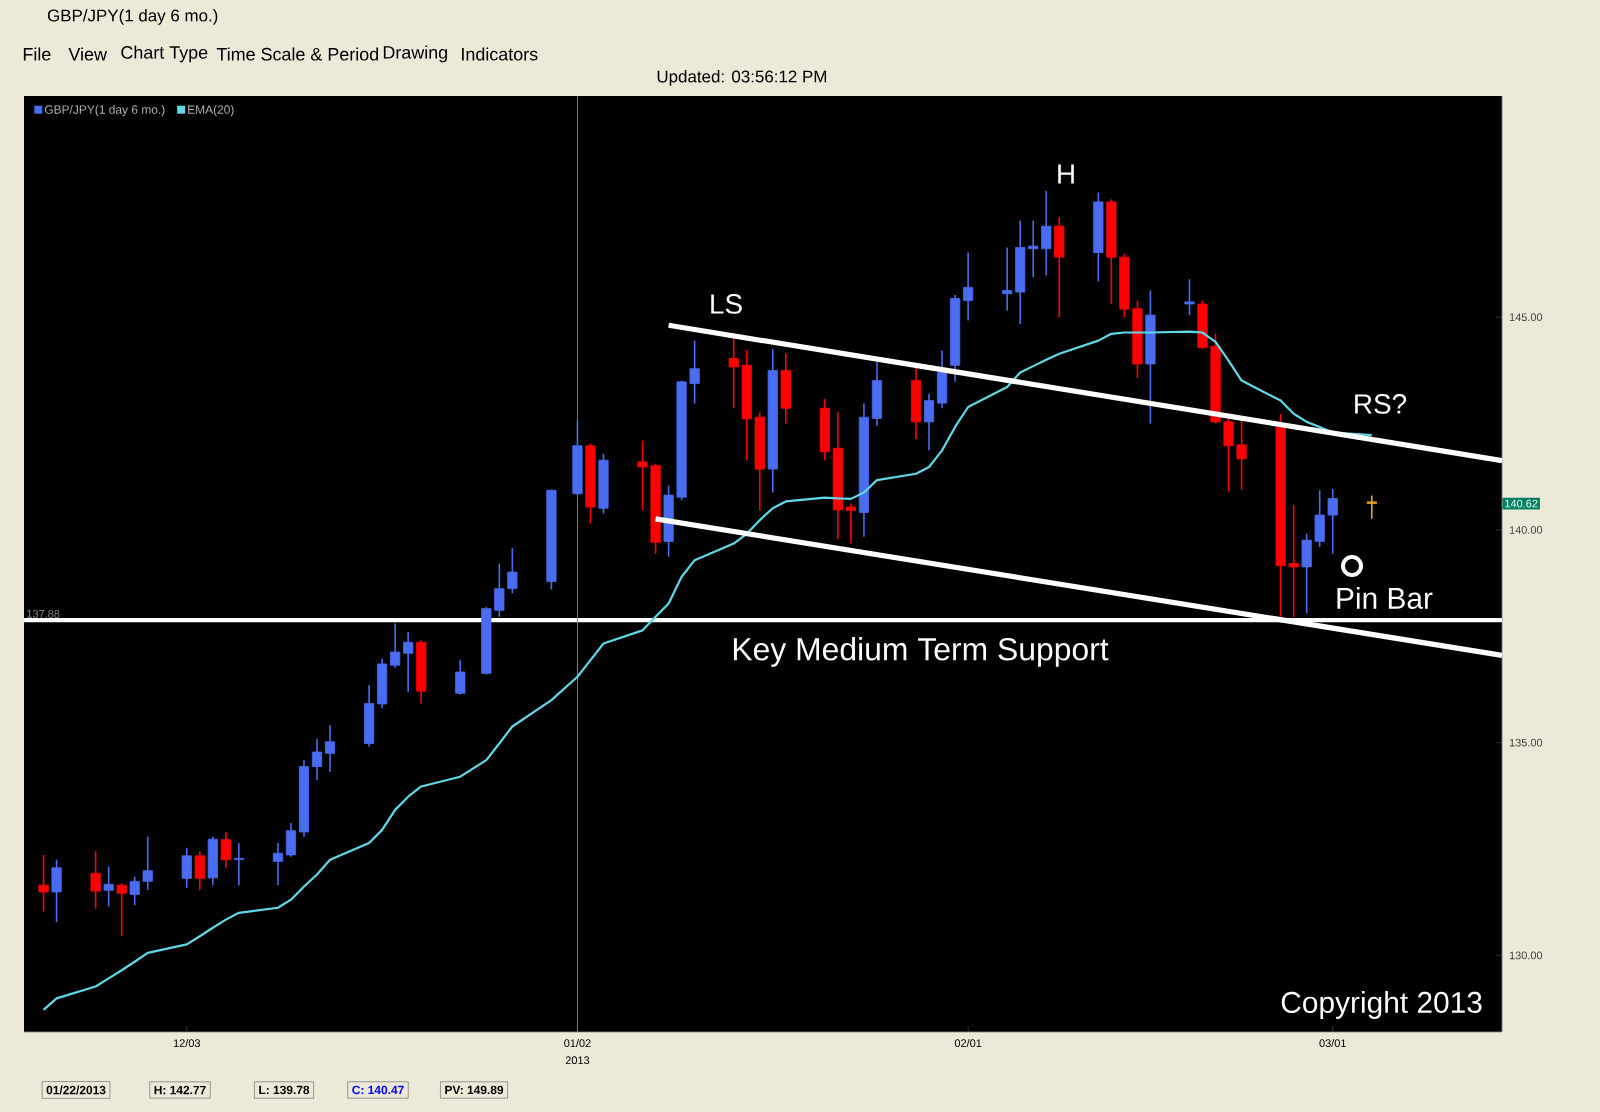  Describe the element at coordinates (37, 54) in the screenshot. I see `text: File` at that location.